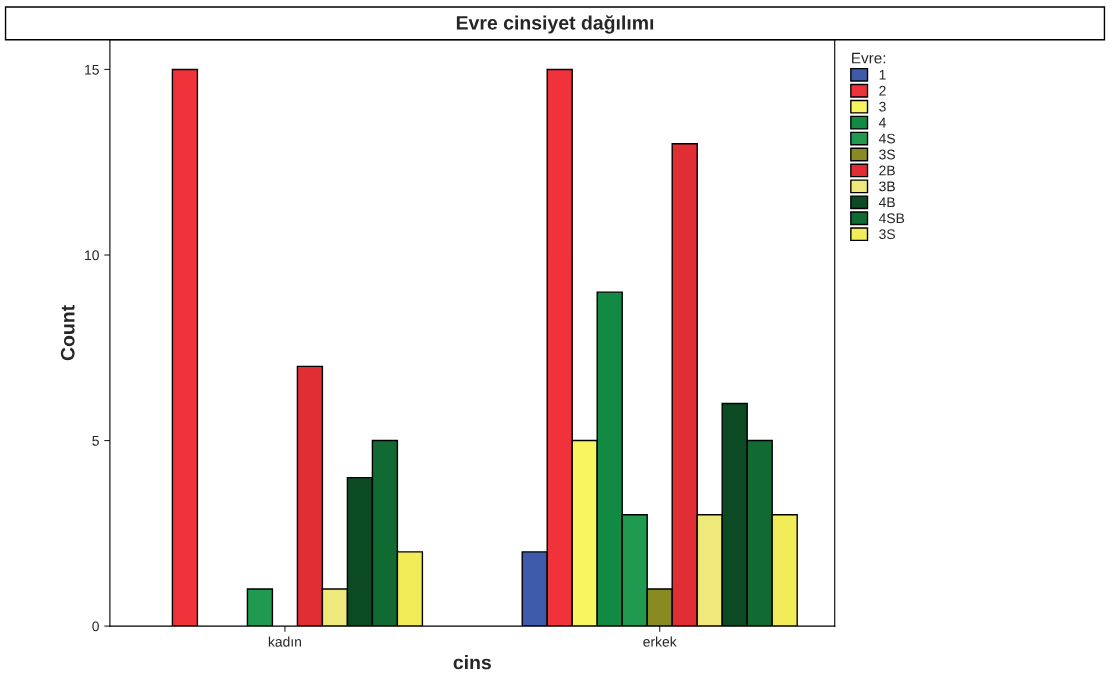 Image resolution: width=1110 pixels, height=698 pixels. I want to click on legend-label: 4B, so click(886, 202).